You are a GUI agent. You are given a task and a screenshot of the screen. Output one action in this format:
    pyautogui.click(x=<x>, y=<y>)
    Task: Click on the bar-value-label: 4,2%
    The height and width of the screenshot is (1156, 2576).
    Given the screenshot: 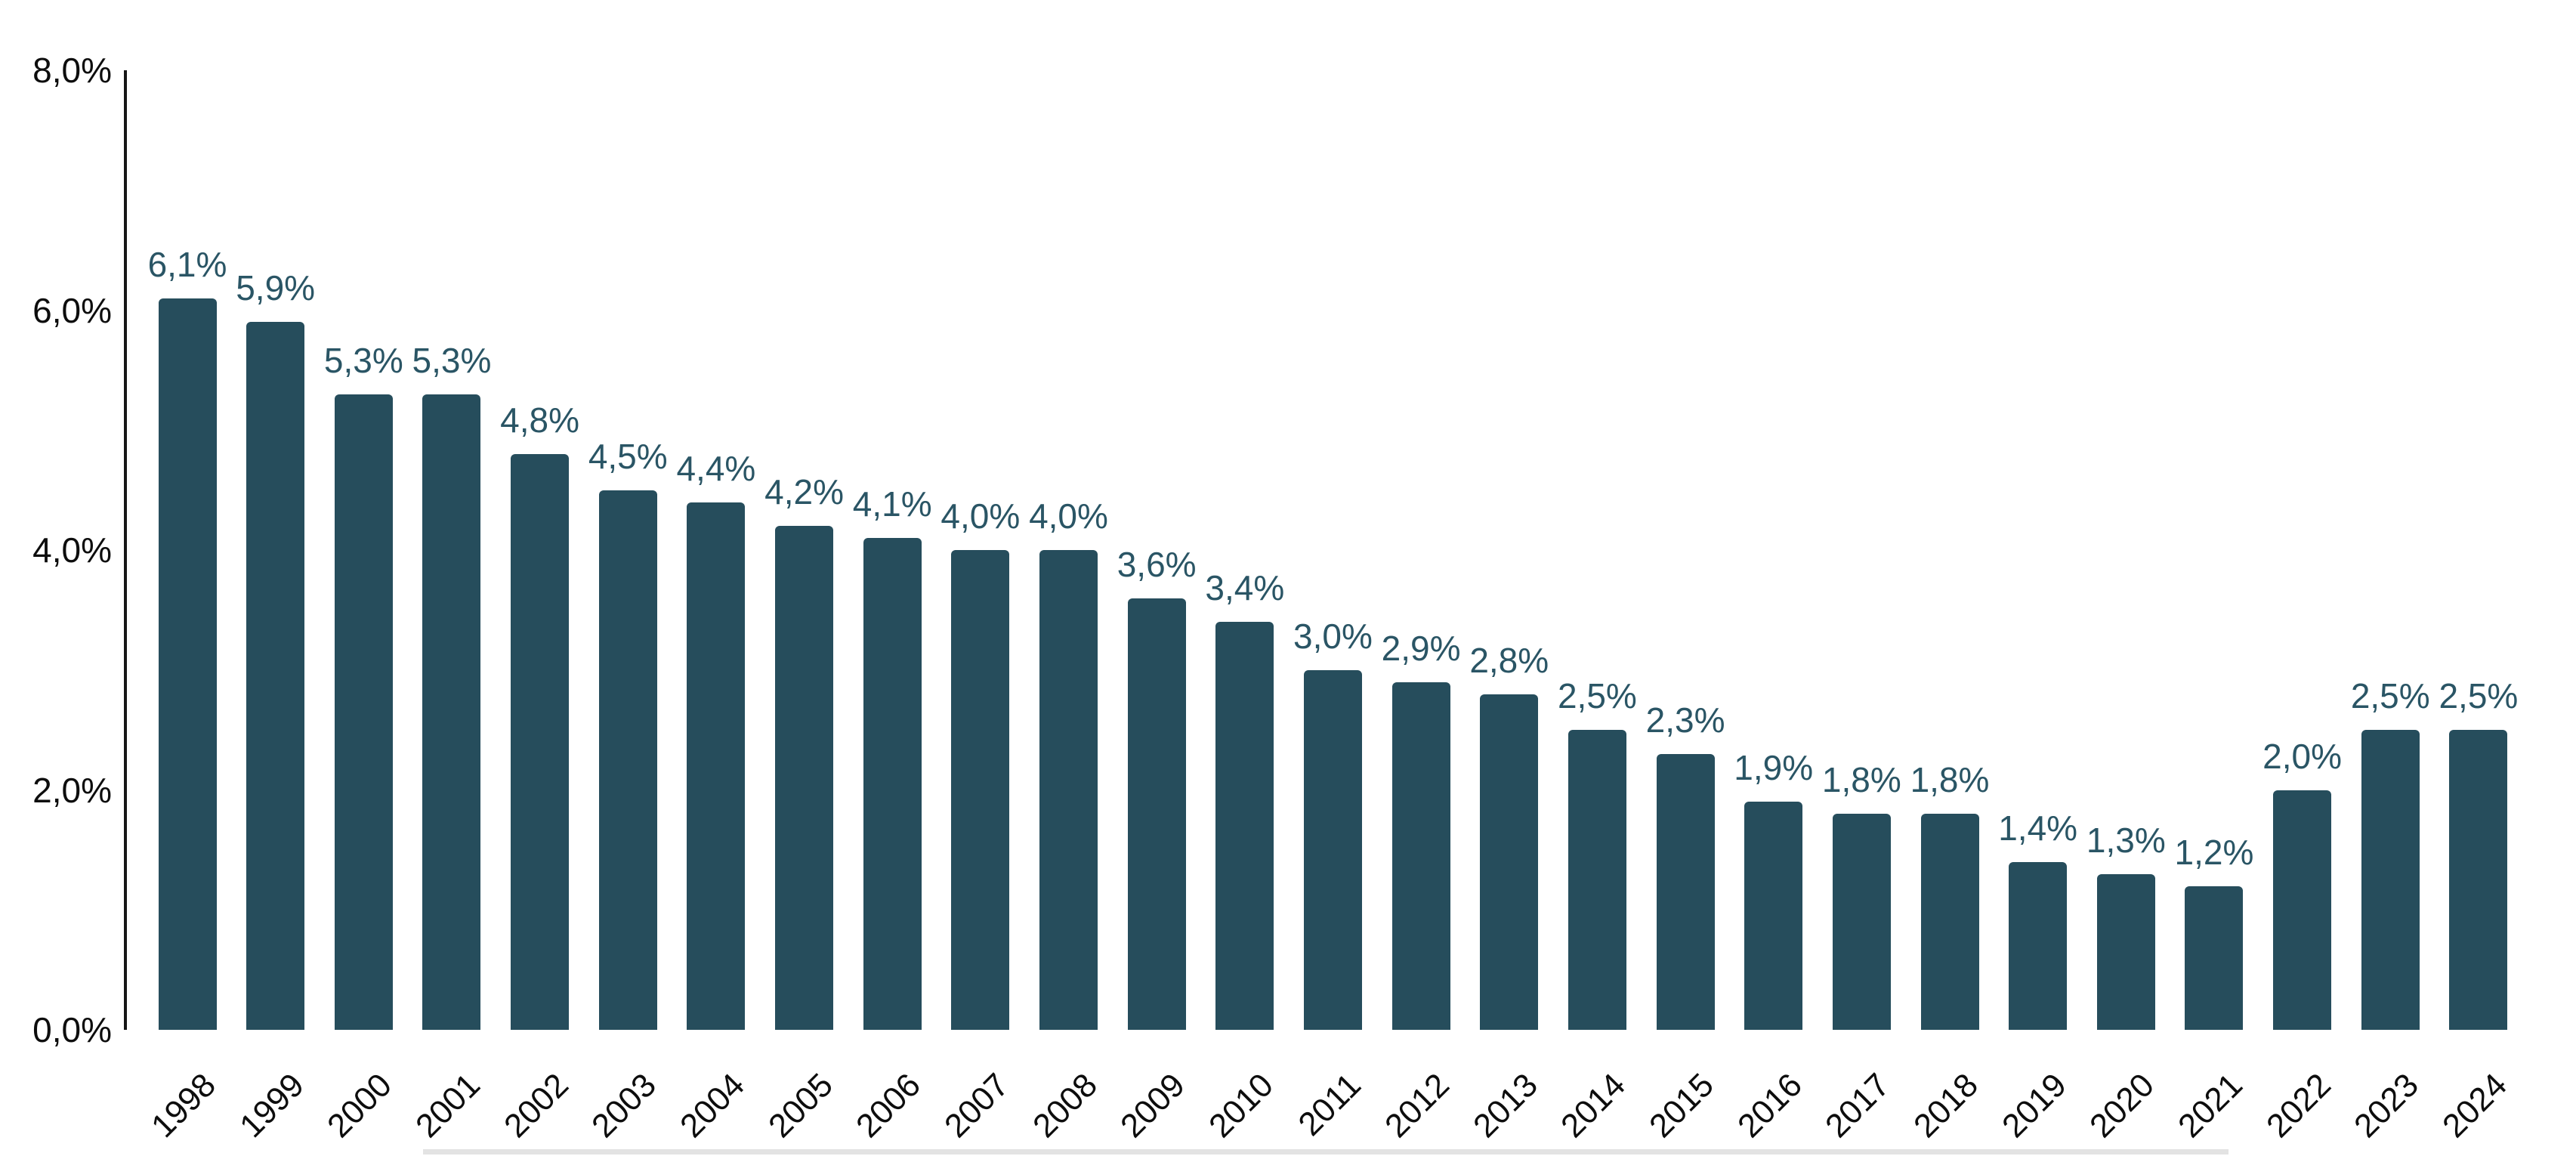 What is the action you would take?
    pyautogui.click(x=804, y=492)
    